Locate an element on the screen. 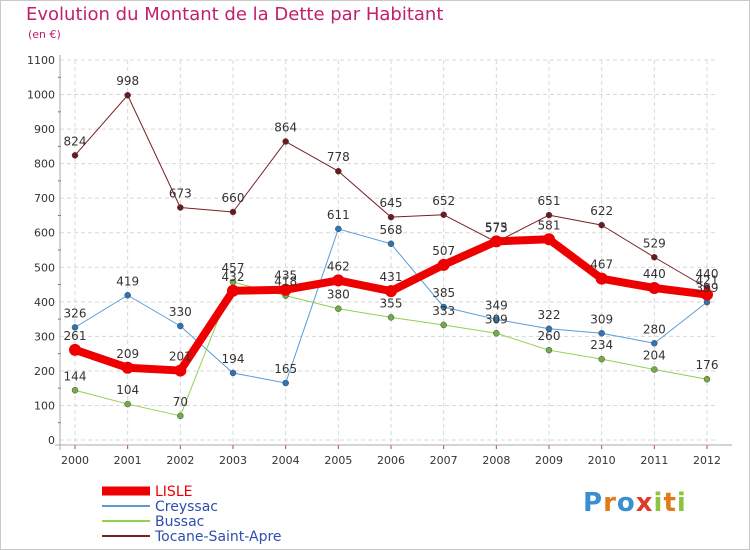 Image resolution: width=750 pixels, height=550 pixels. x-tick-label: 2001 is located at coordinates (128, 460).